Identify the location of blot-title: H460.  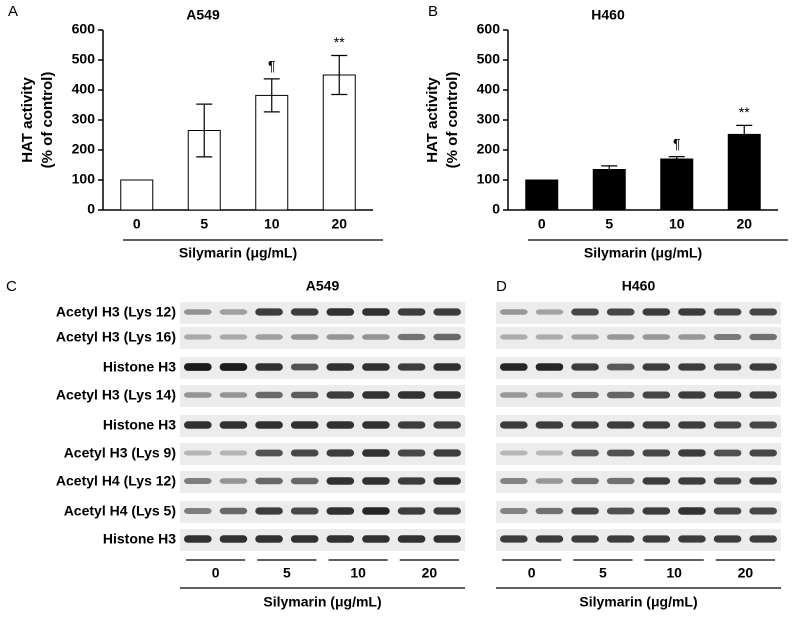
(639, 286).